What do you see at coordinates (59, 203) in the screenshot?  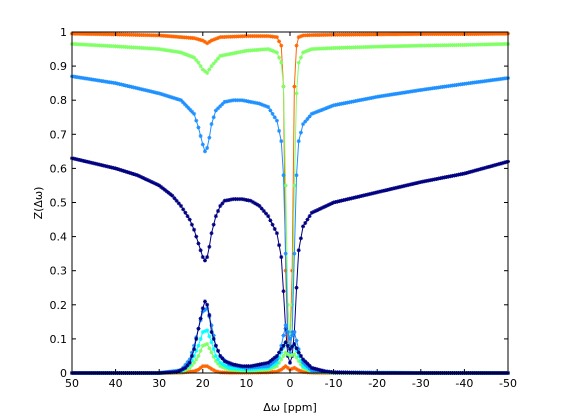 I see `y-tick-label: 0.5` at bounding box center [59, 203].